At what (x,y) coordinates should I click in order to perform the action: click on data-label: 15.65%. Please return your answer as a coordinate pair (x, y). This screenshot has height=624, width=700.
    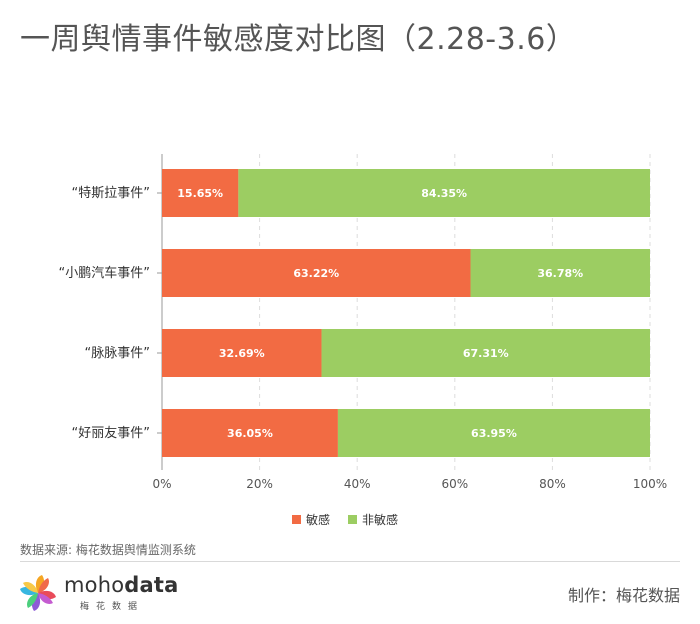
    Looking at the image, I should click on (200, 193).